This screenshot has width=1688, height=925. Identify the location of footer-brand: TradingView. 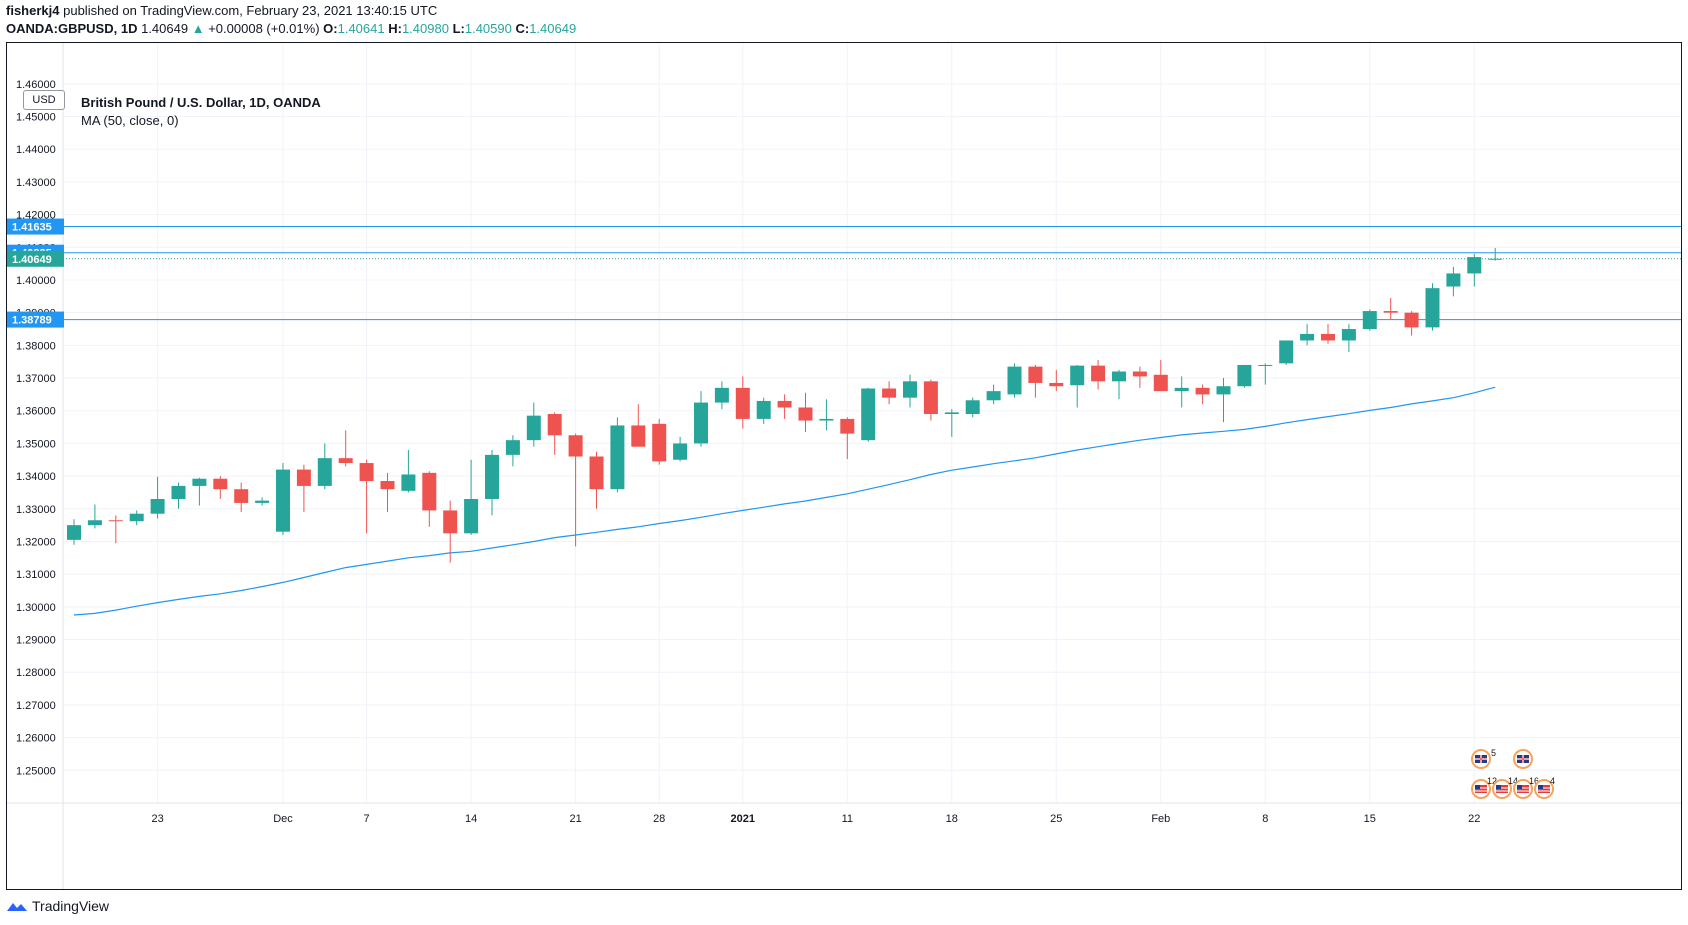
(57, 906).